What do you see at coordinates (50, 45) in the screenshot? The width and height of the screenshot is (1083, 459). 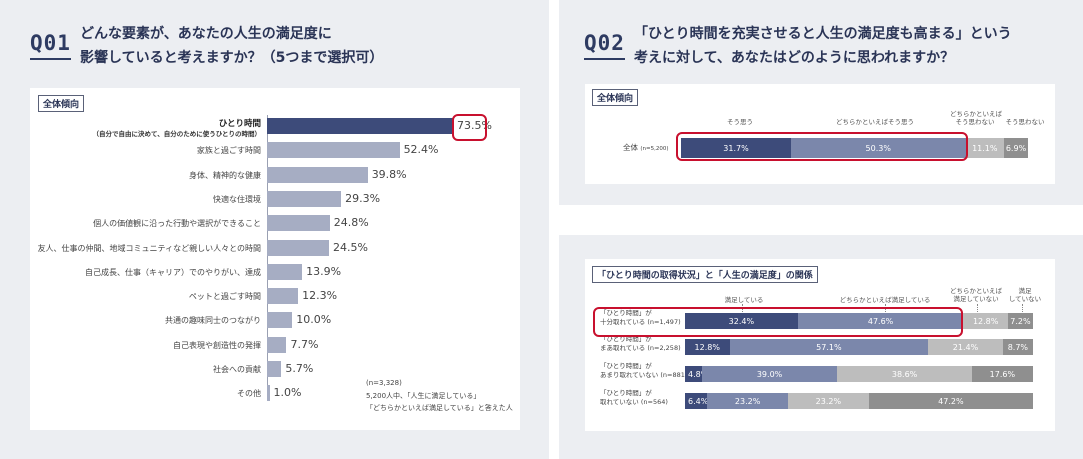 I see `q1-badge: Q01` at bounding box center [50, 45].